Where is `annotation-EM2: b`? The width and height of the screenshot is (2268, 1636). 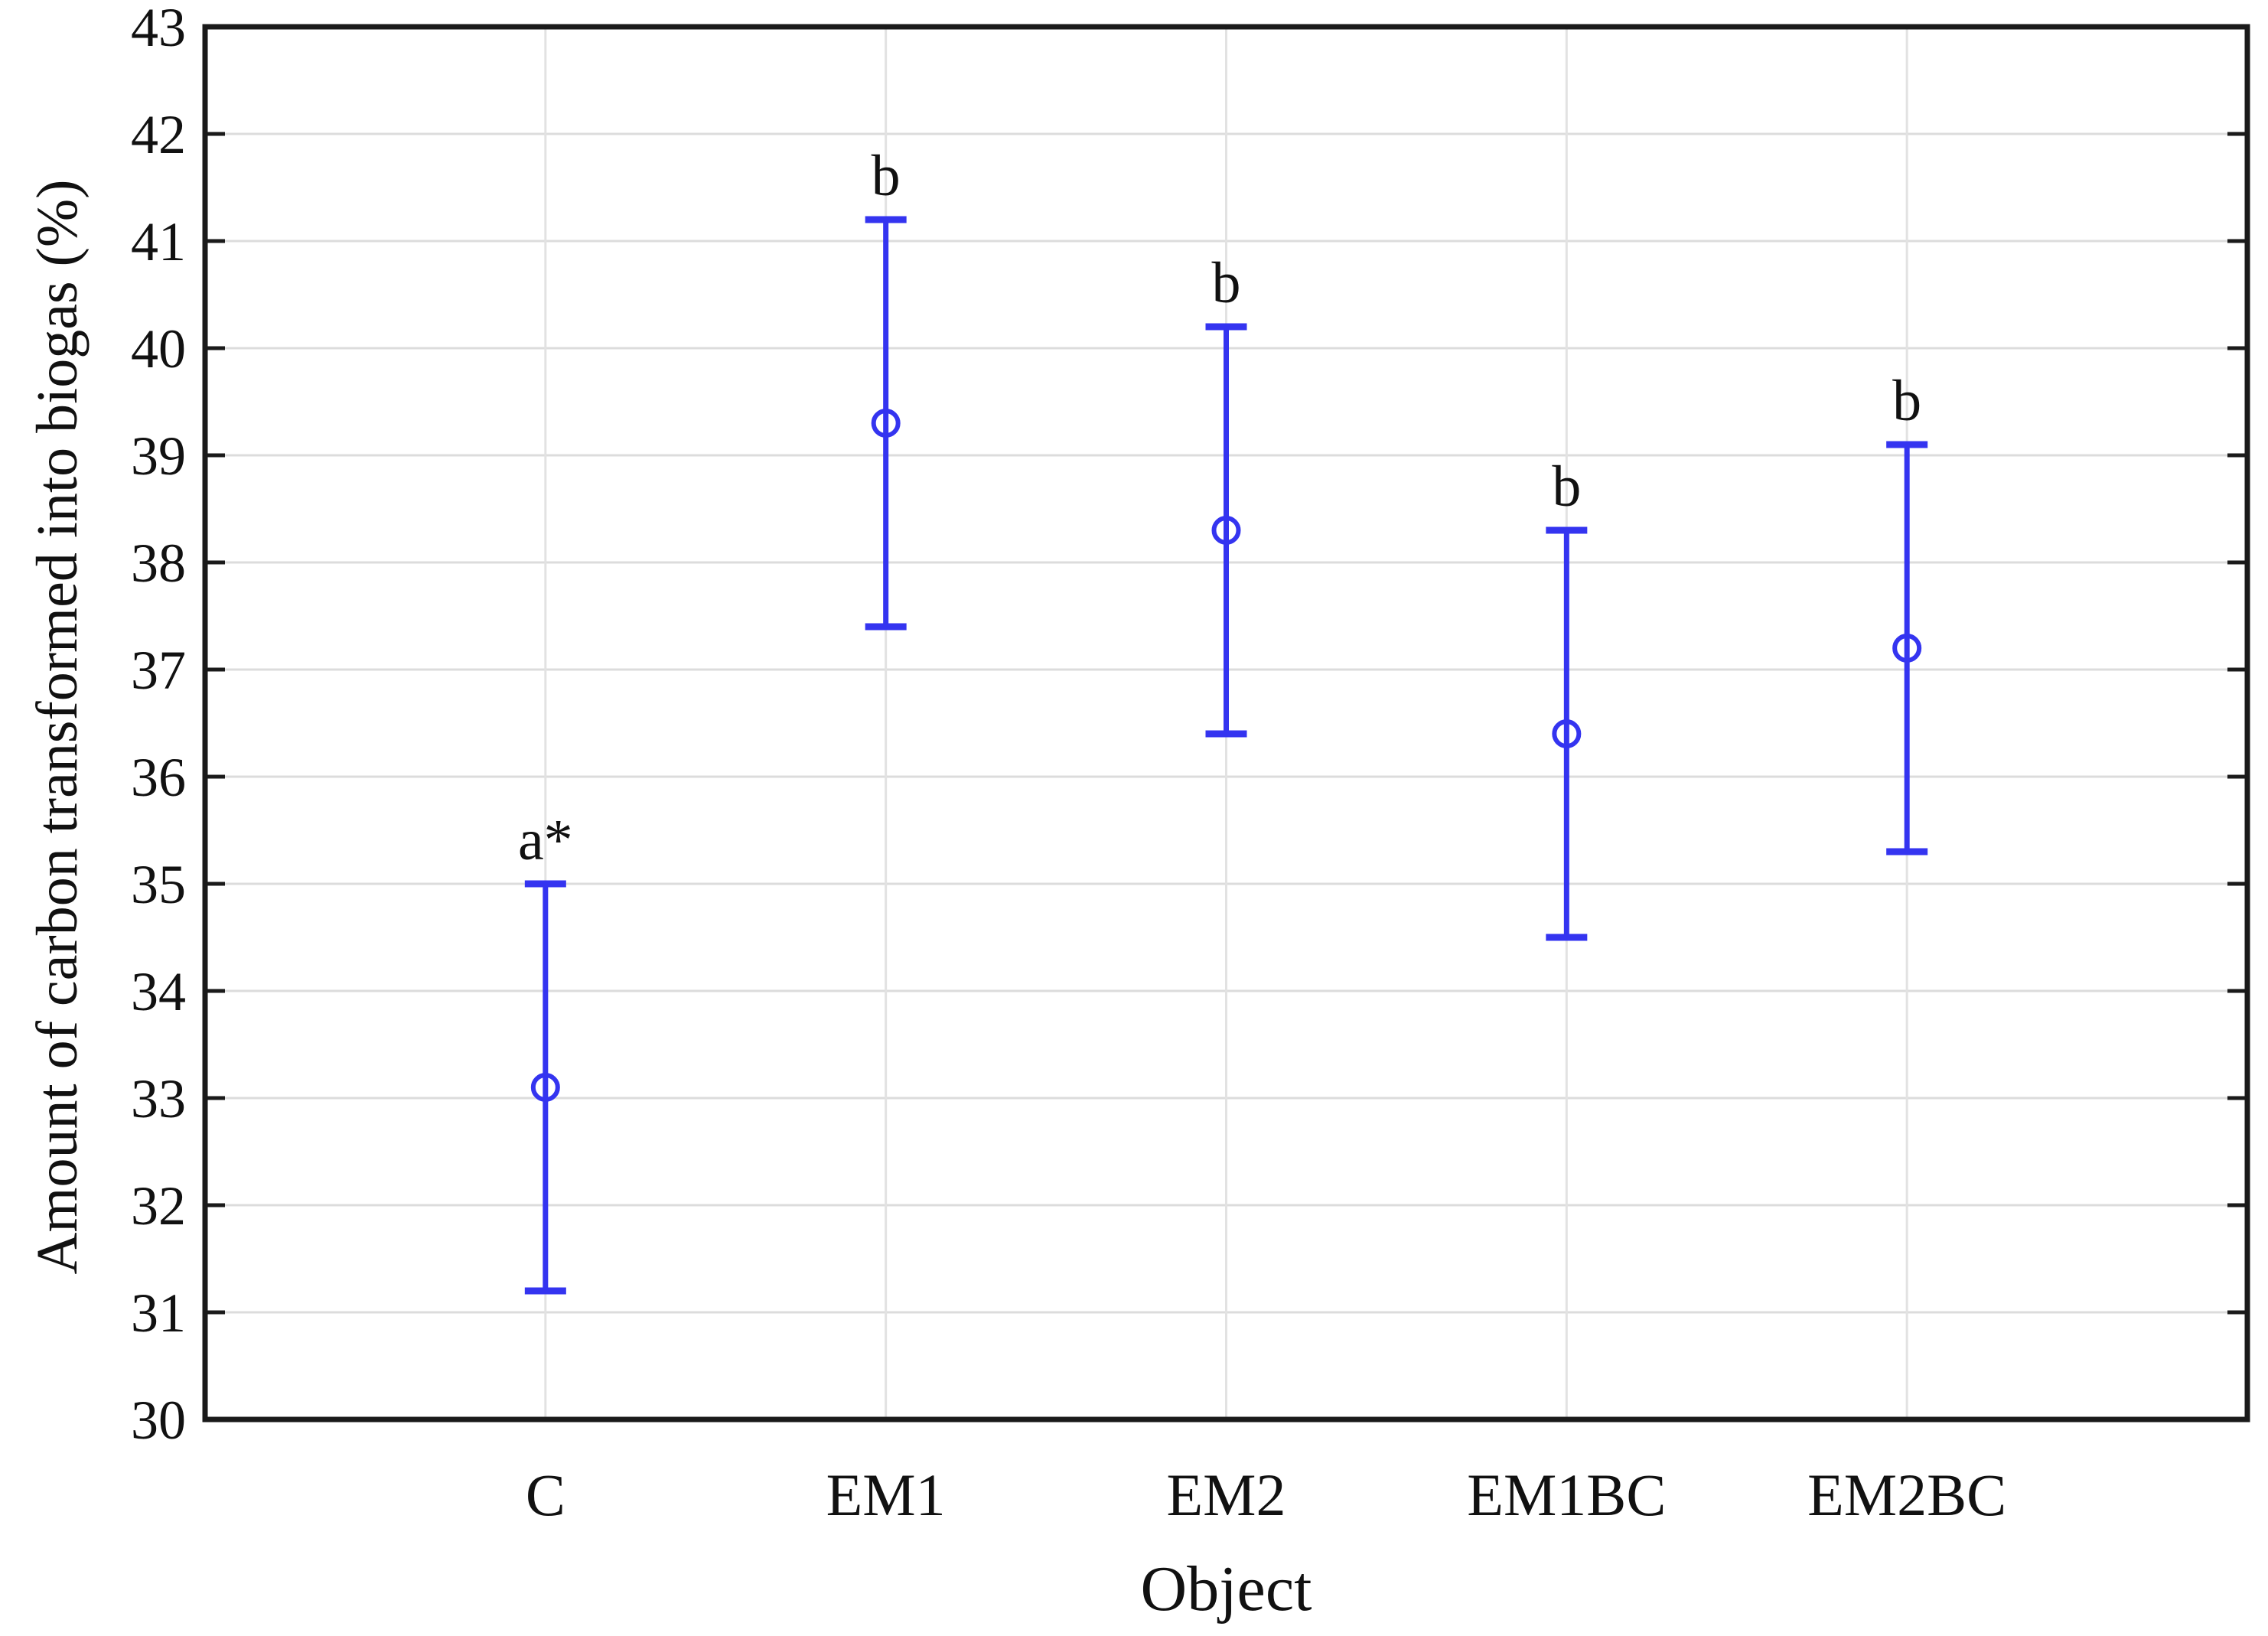
annotation-EM2: b is located at coordinates (1226, 283).